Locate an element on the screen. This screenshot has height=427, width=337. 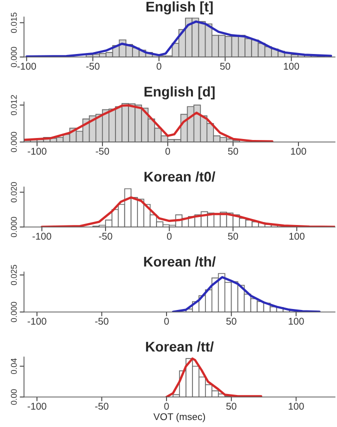
x-axis-title: VOT (msec) is located at coordinates (179, 417).